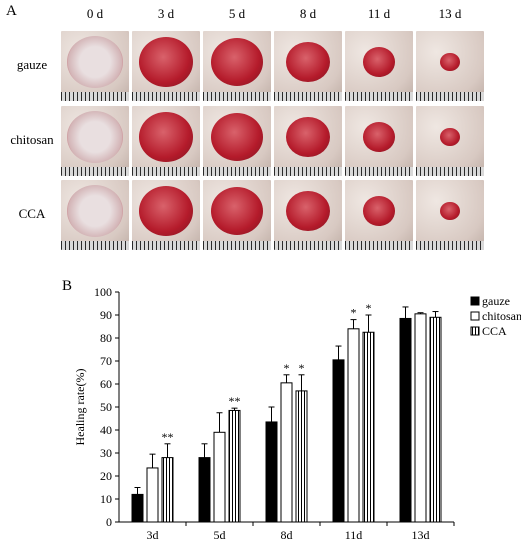 The image size is (521, 550). Describe the element at coordinates (11, 11) in the screenshot. I see `panel-a-label: A` at that location.